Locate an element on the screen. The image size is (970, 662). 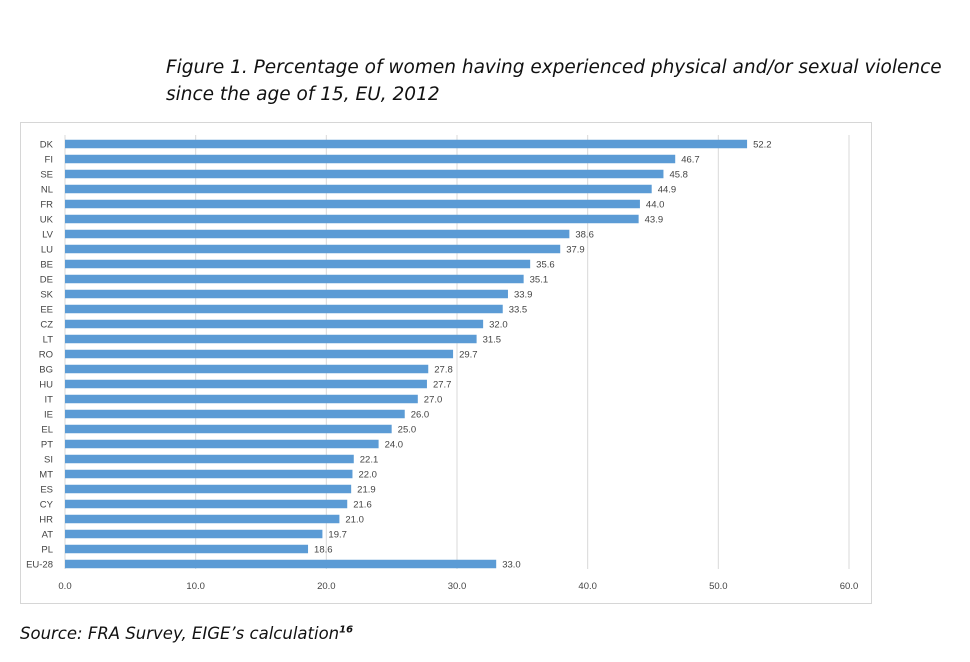
value-label: 26.0 is located at coordinates (420, 415).